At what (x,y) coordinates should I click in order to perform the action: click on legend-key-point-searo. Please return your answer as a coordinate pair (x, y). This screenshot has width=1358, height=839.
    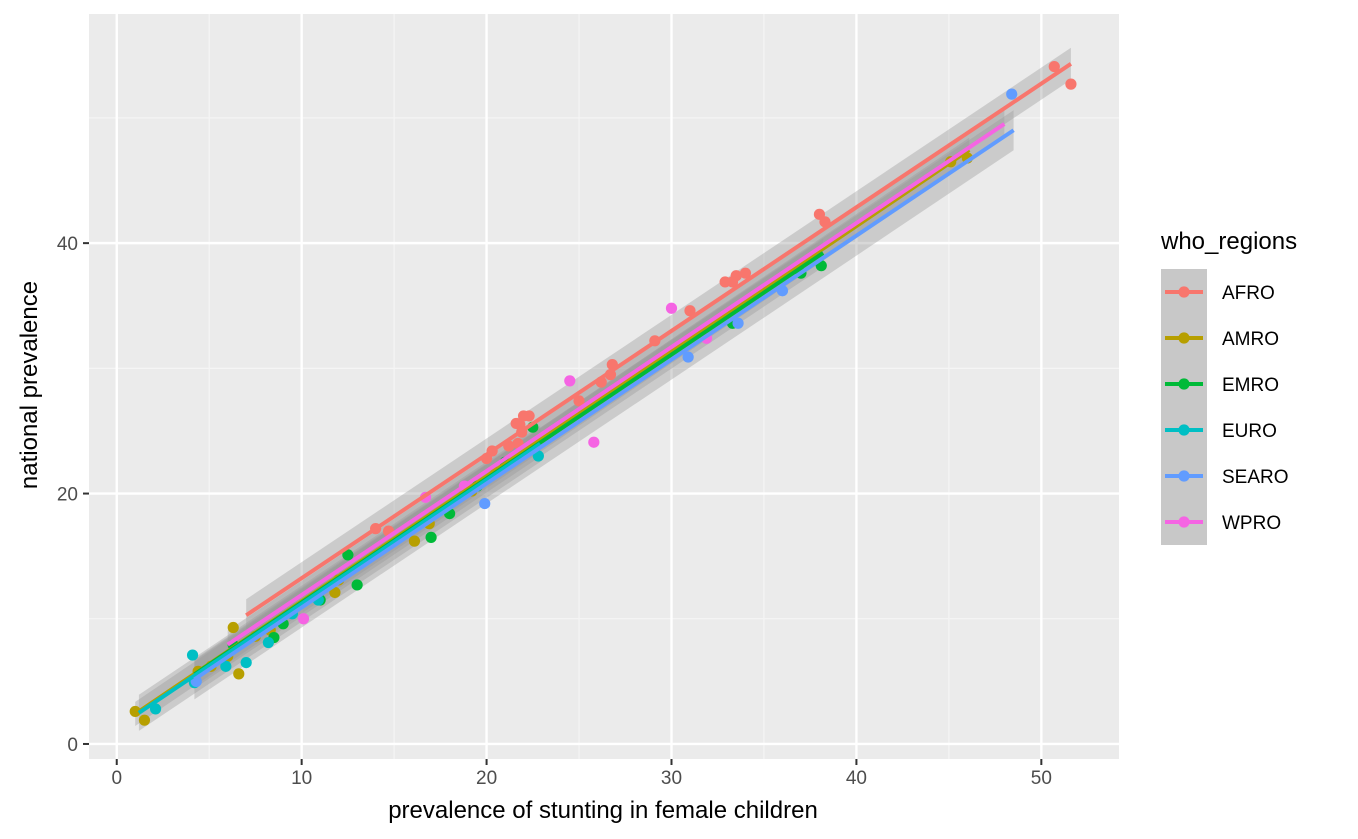
    Looking at the image, I should click on (1184, 476).